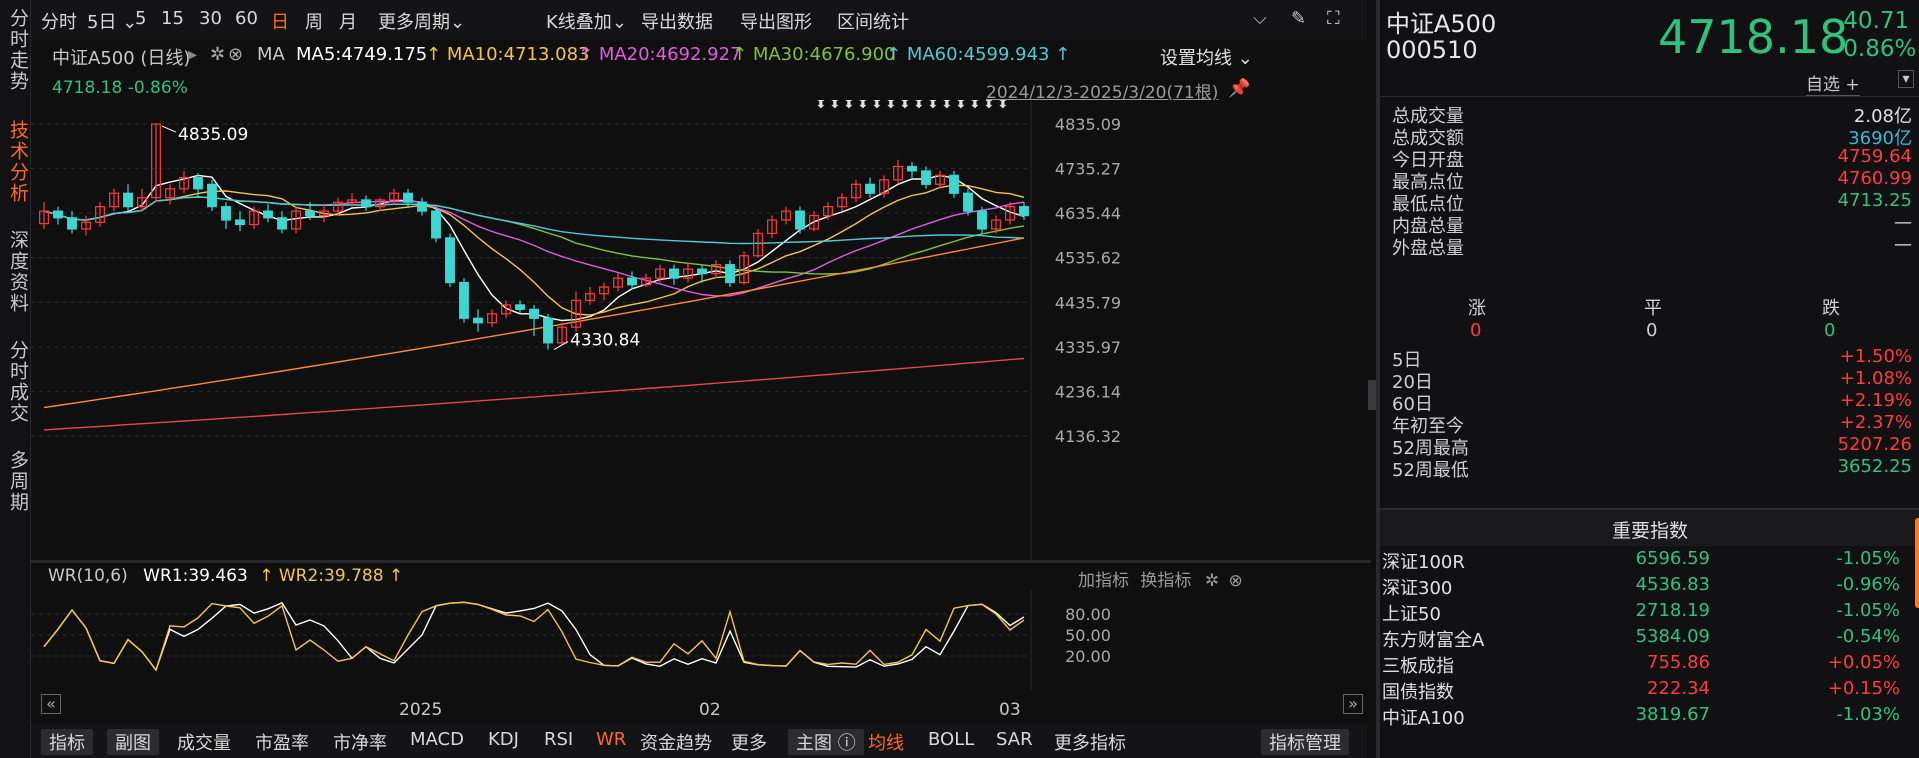 This screenshot has width=1919, height=758. Describe the element at coordinates (204, 743) in the screenshot. I see `volume-tab: 成交量` at that location.